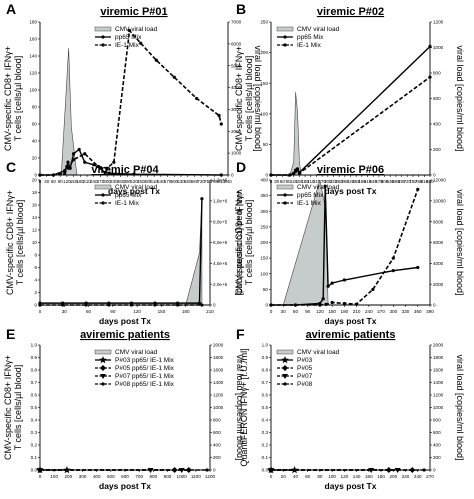  Describe the element at coordinates (271, 311) in the screenshot. I see `x-tick-label: 0` at that location.